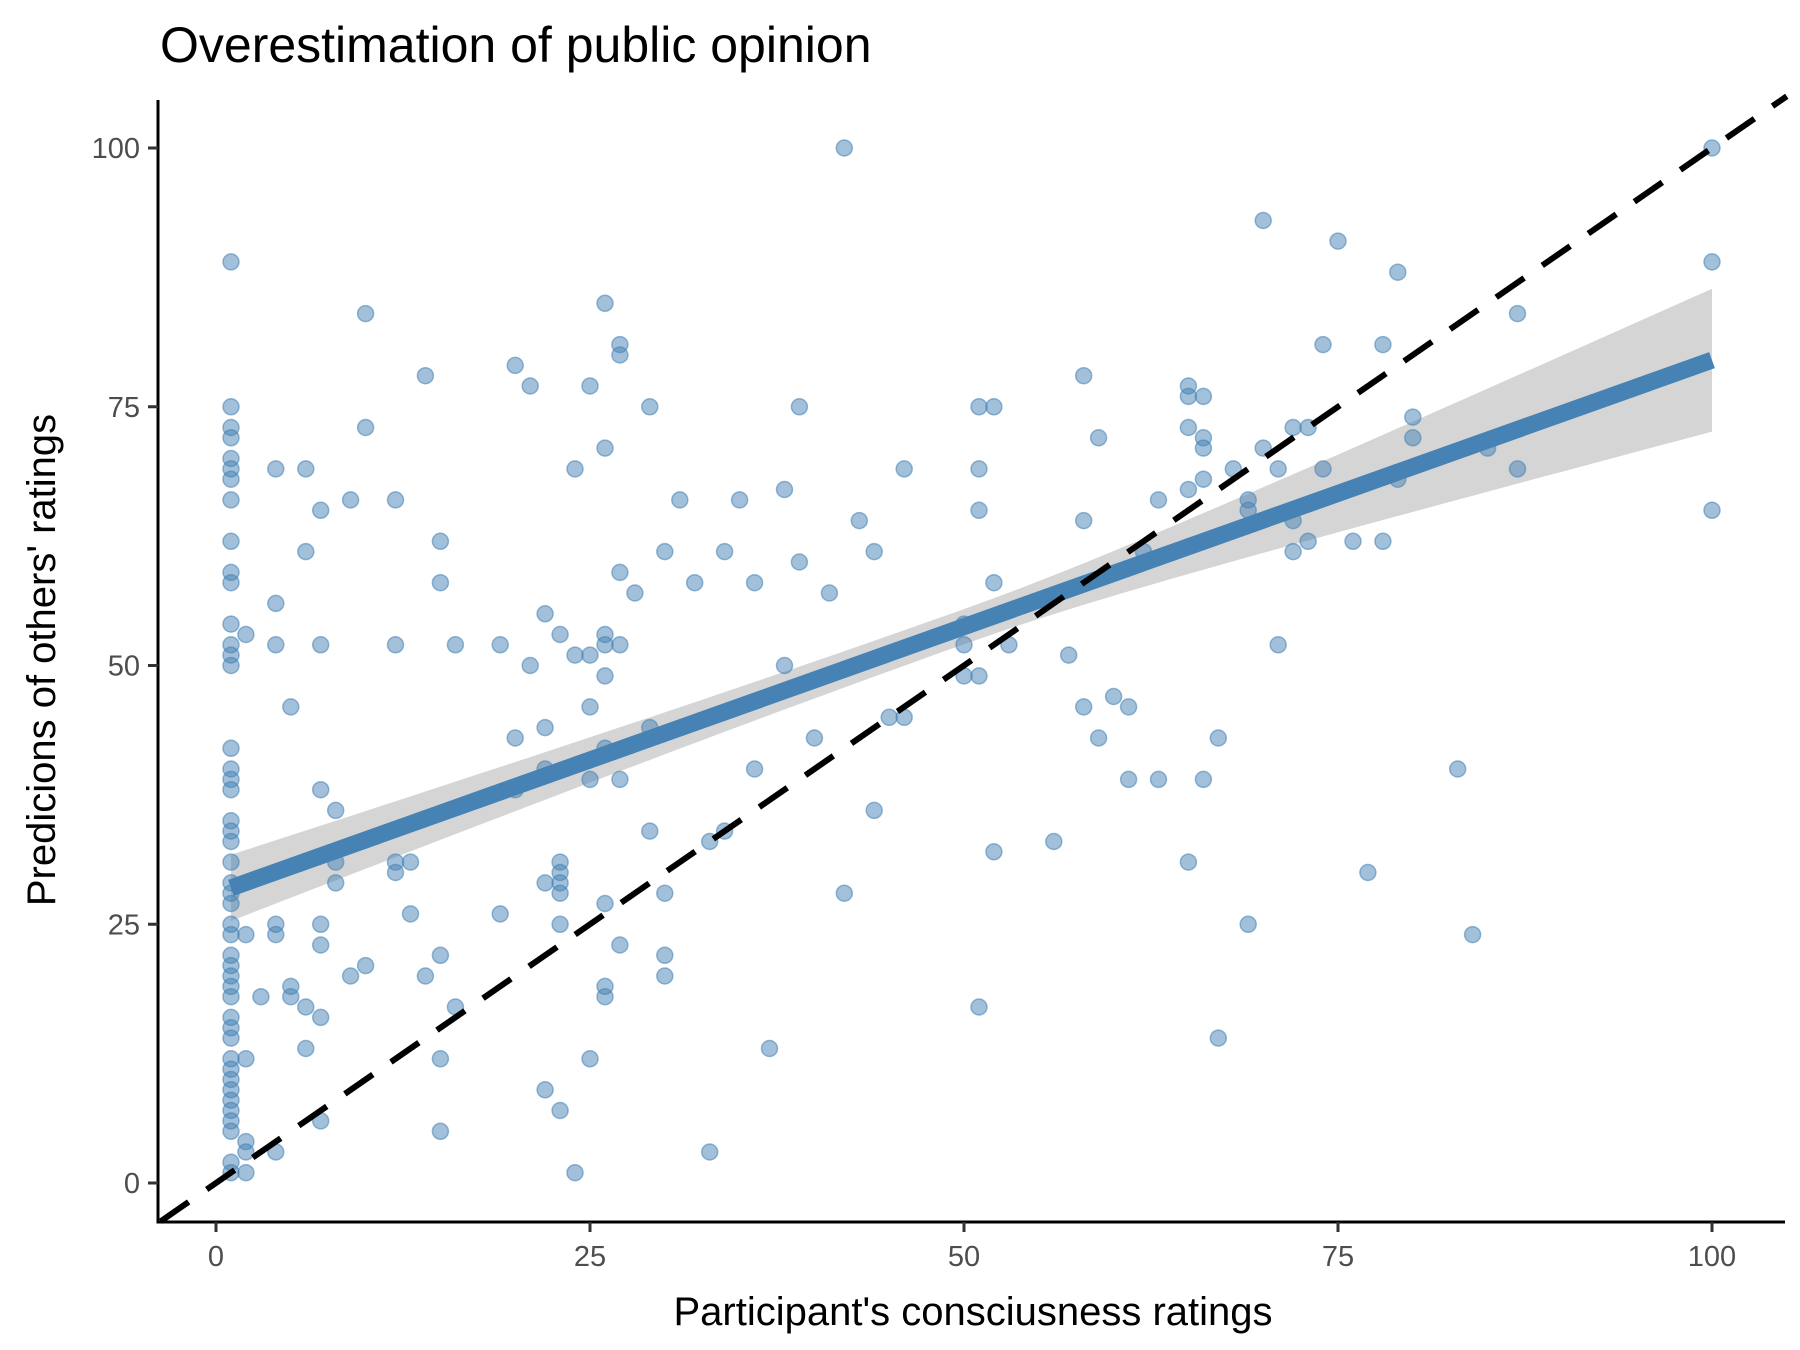 This screenshot has width=1800, height=1350. I want to click on y-tick-label: 50, so click(124, 667).